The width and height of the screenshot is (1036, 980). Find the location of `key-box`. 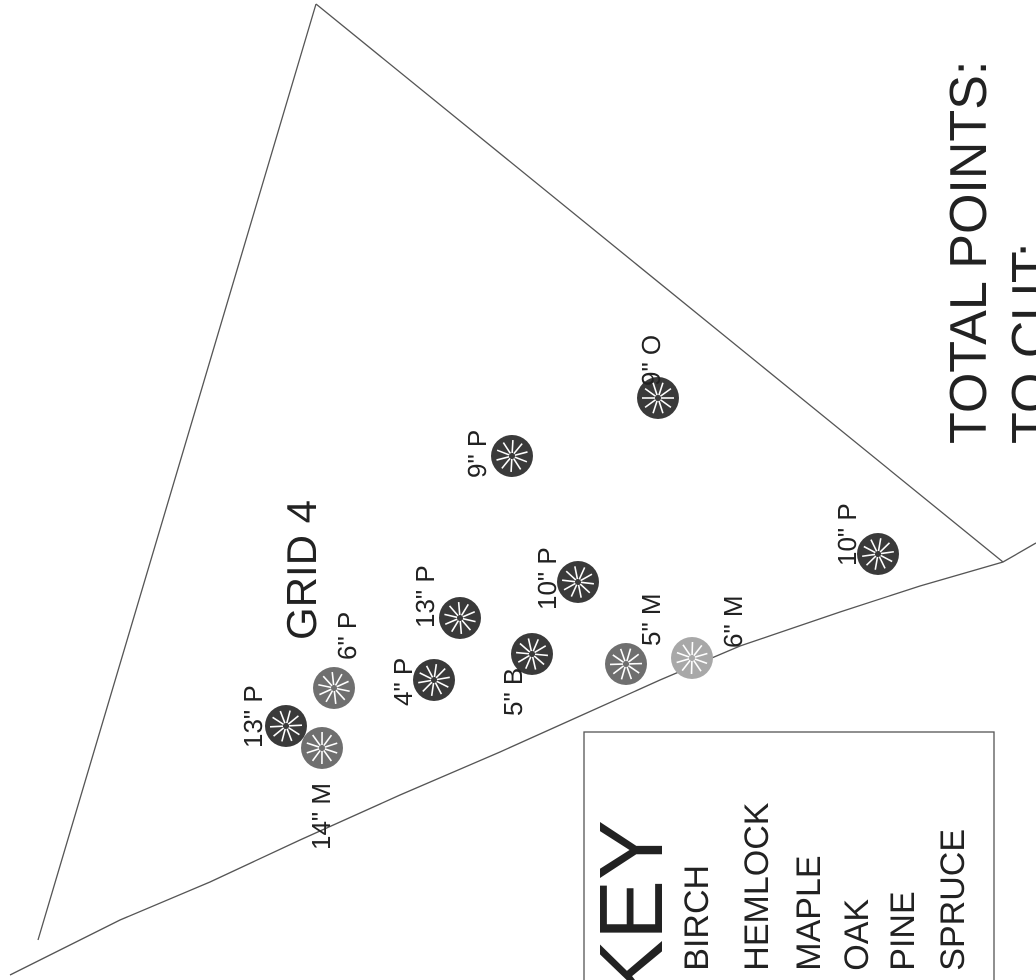

key-box is located at coordinates (789, 855).